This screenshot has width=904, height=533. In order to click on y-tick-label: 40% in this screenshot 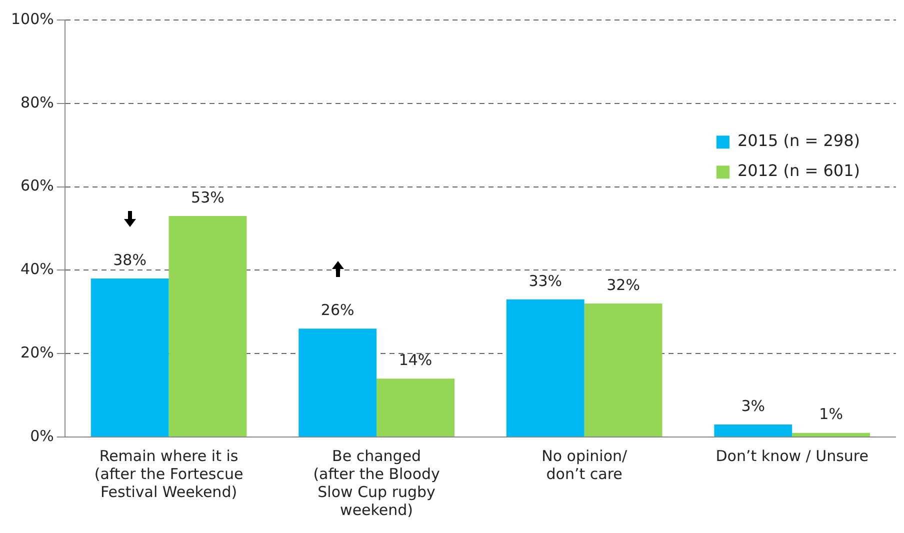, I will do `click(37, 269)`.